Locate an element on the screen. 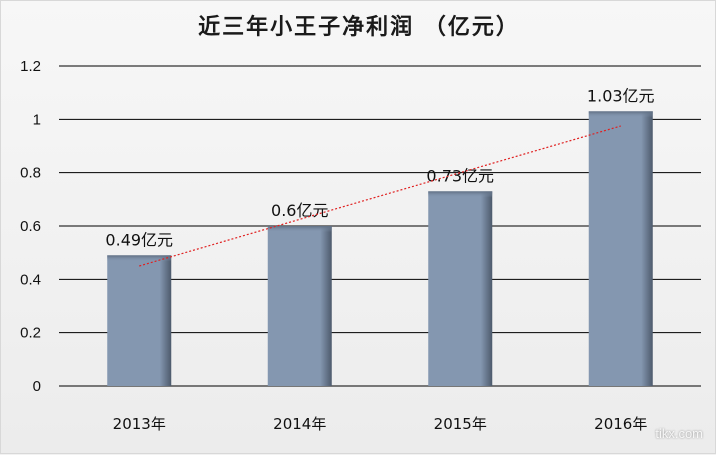  y-tick-label: 1.2 is located at coordinates (30, 66).